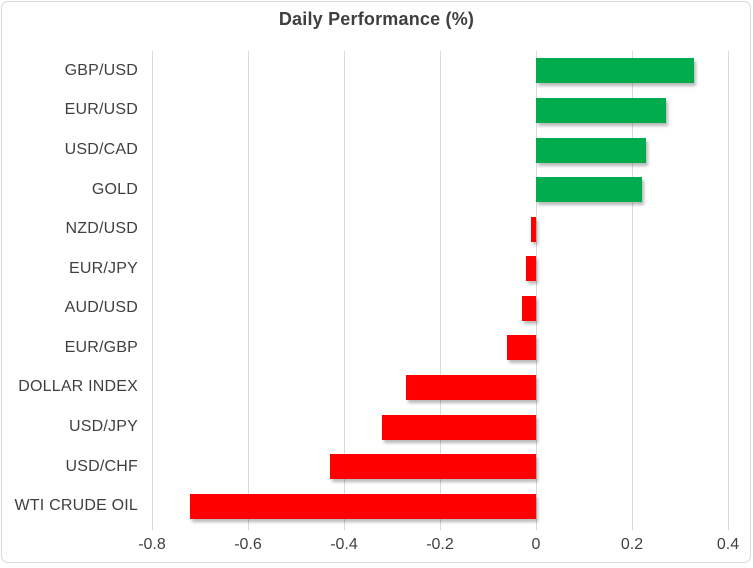 This screenshot has width=753, height=568. I want to click on bar-usd-chf, so click(432, 467).